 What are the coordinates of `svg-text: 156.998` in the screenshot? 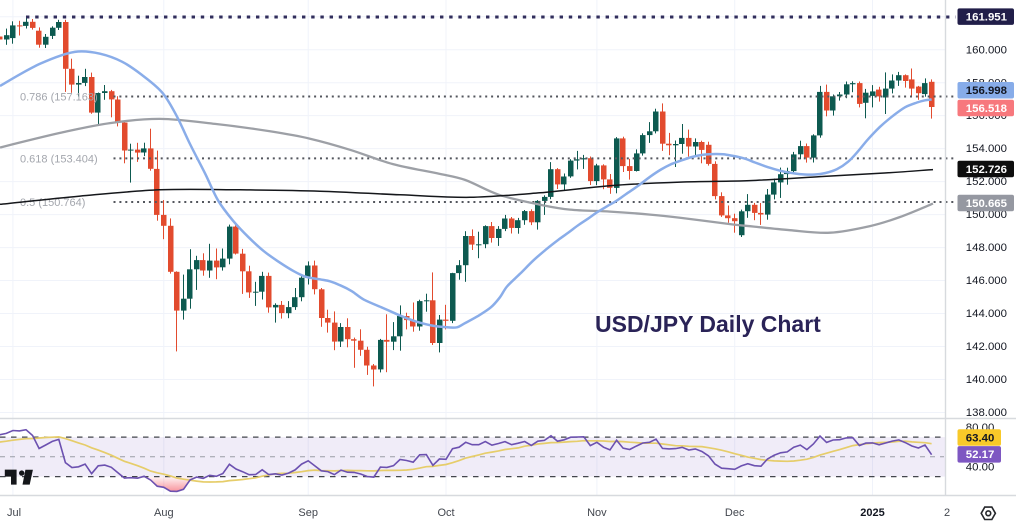 It's located at (986, 91).